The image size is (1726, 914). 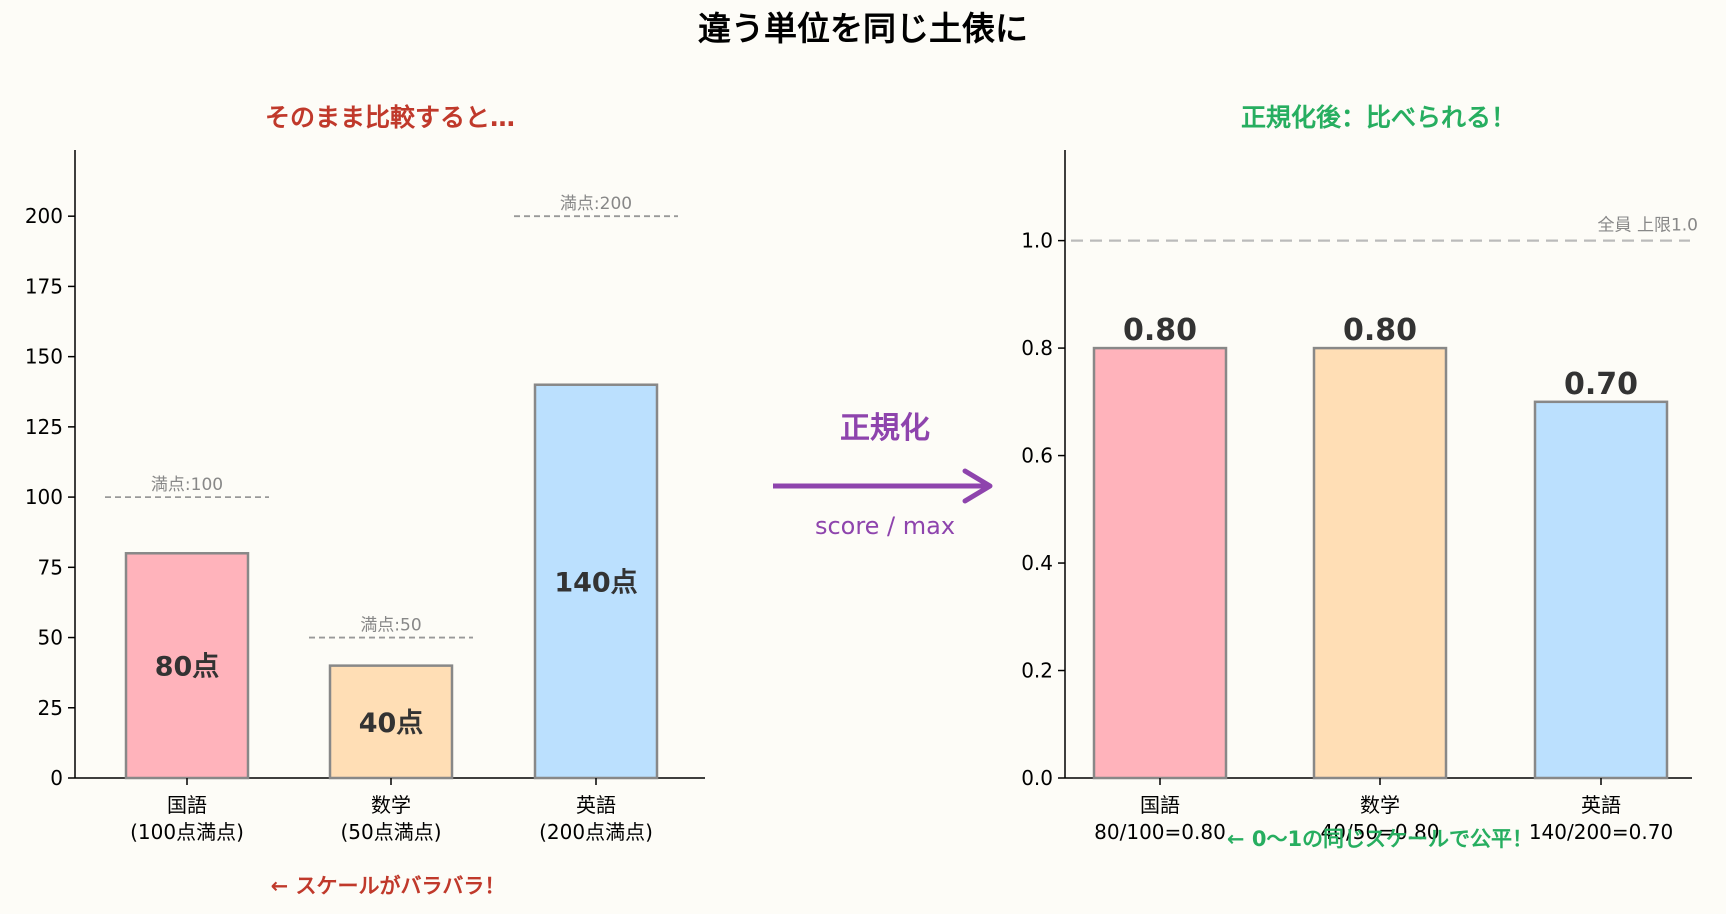 I want to click on normalization-formula: score / max, so click(x=885, y=526).